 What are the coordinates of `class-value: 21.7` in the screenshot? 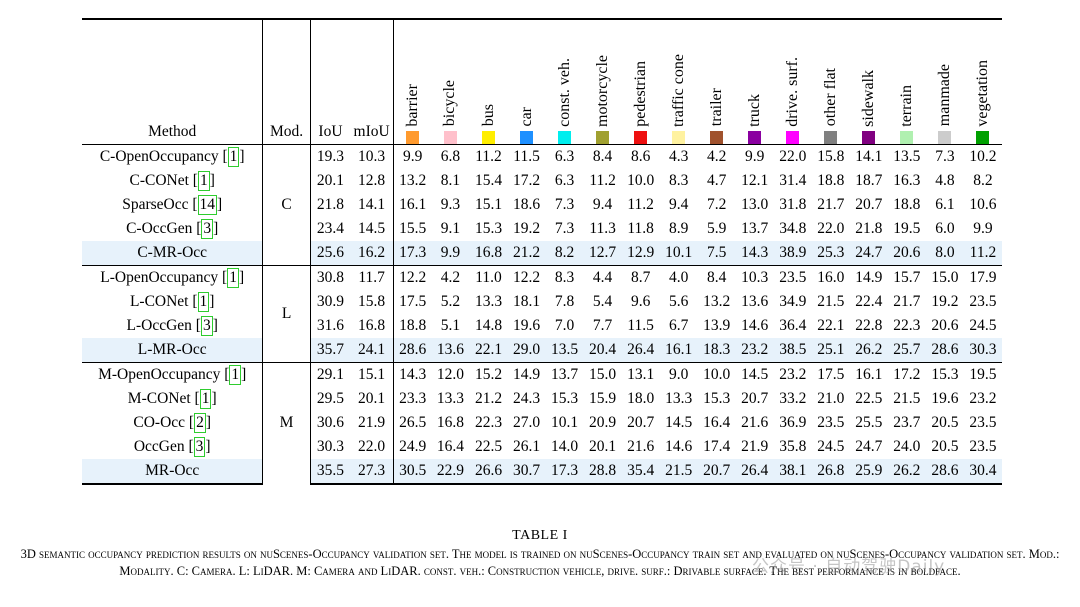 It's located at (907, 301).